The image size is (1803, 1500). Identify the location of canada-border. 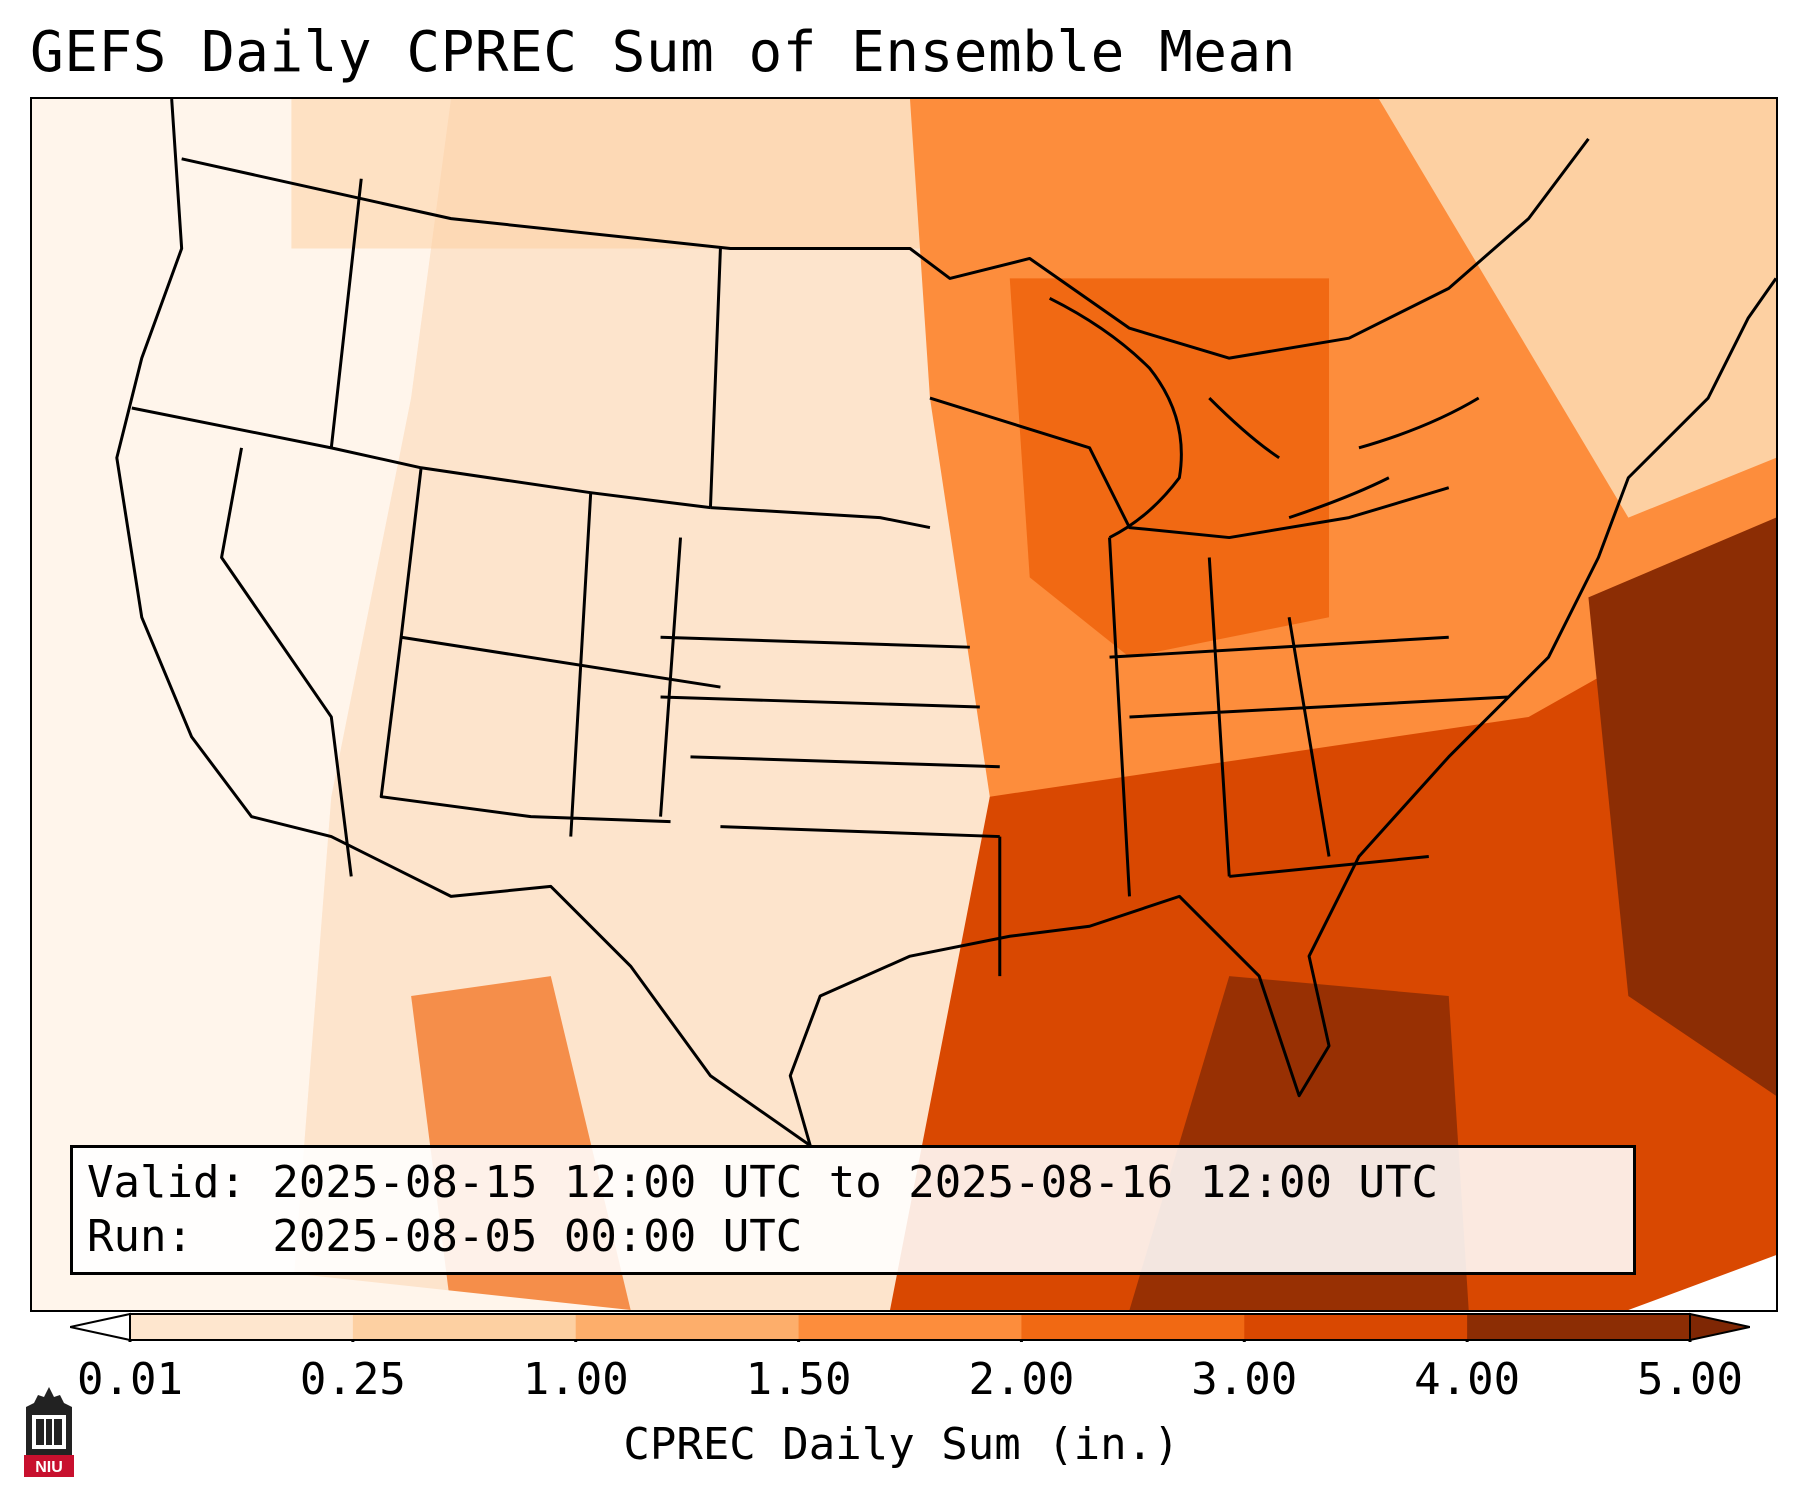
(885, 248).